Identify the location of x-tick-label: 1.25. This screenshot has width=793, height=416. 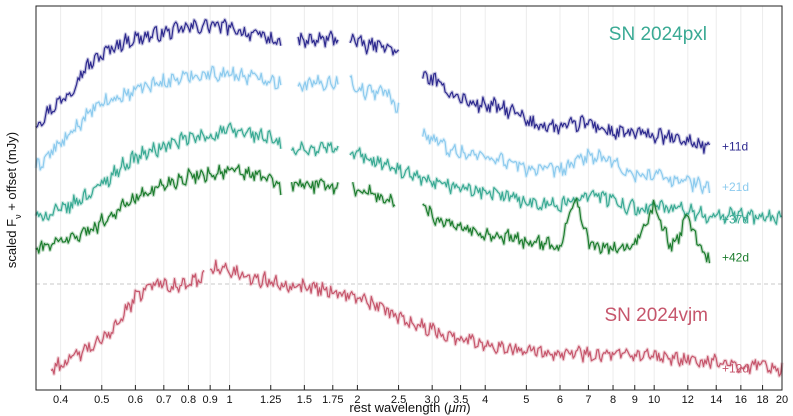
(270, 400).